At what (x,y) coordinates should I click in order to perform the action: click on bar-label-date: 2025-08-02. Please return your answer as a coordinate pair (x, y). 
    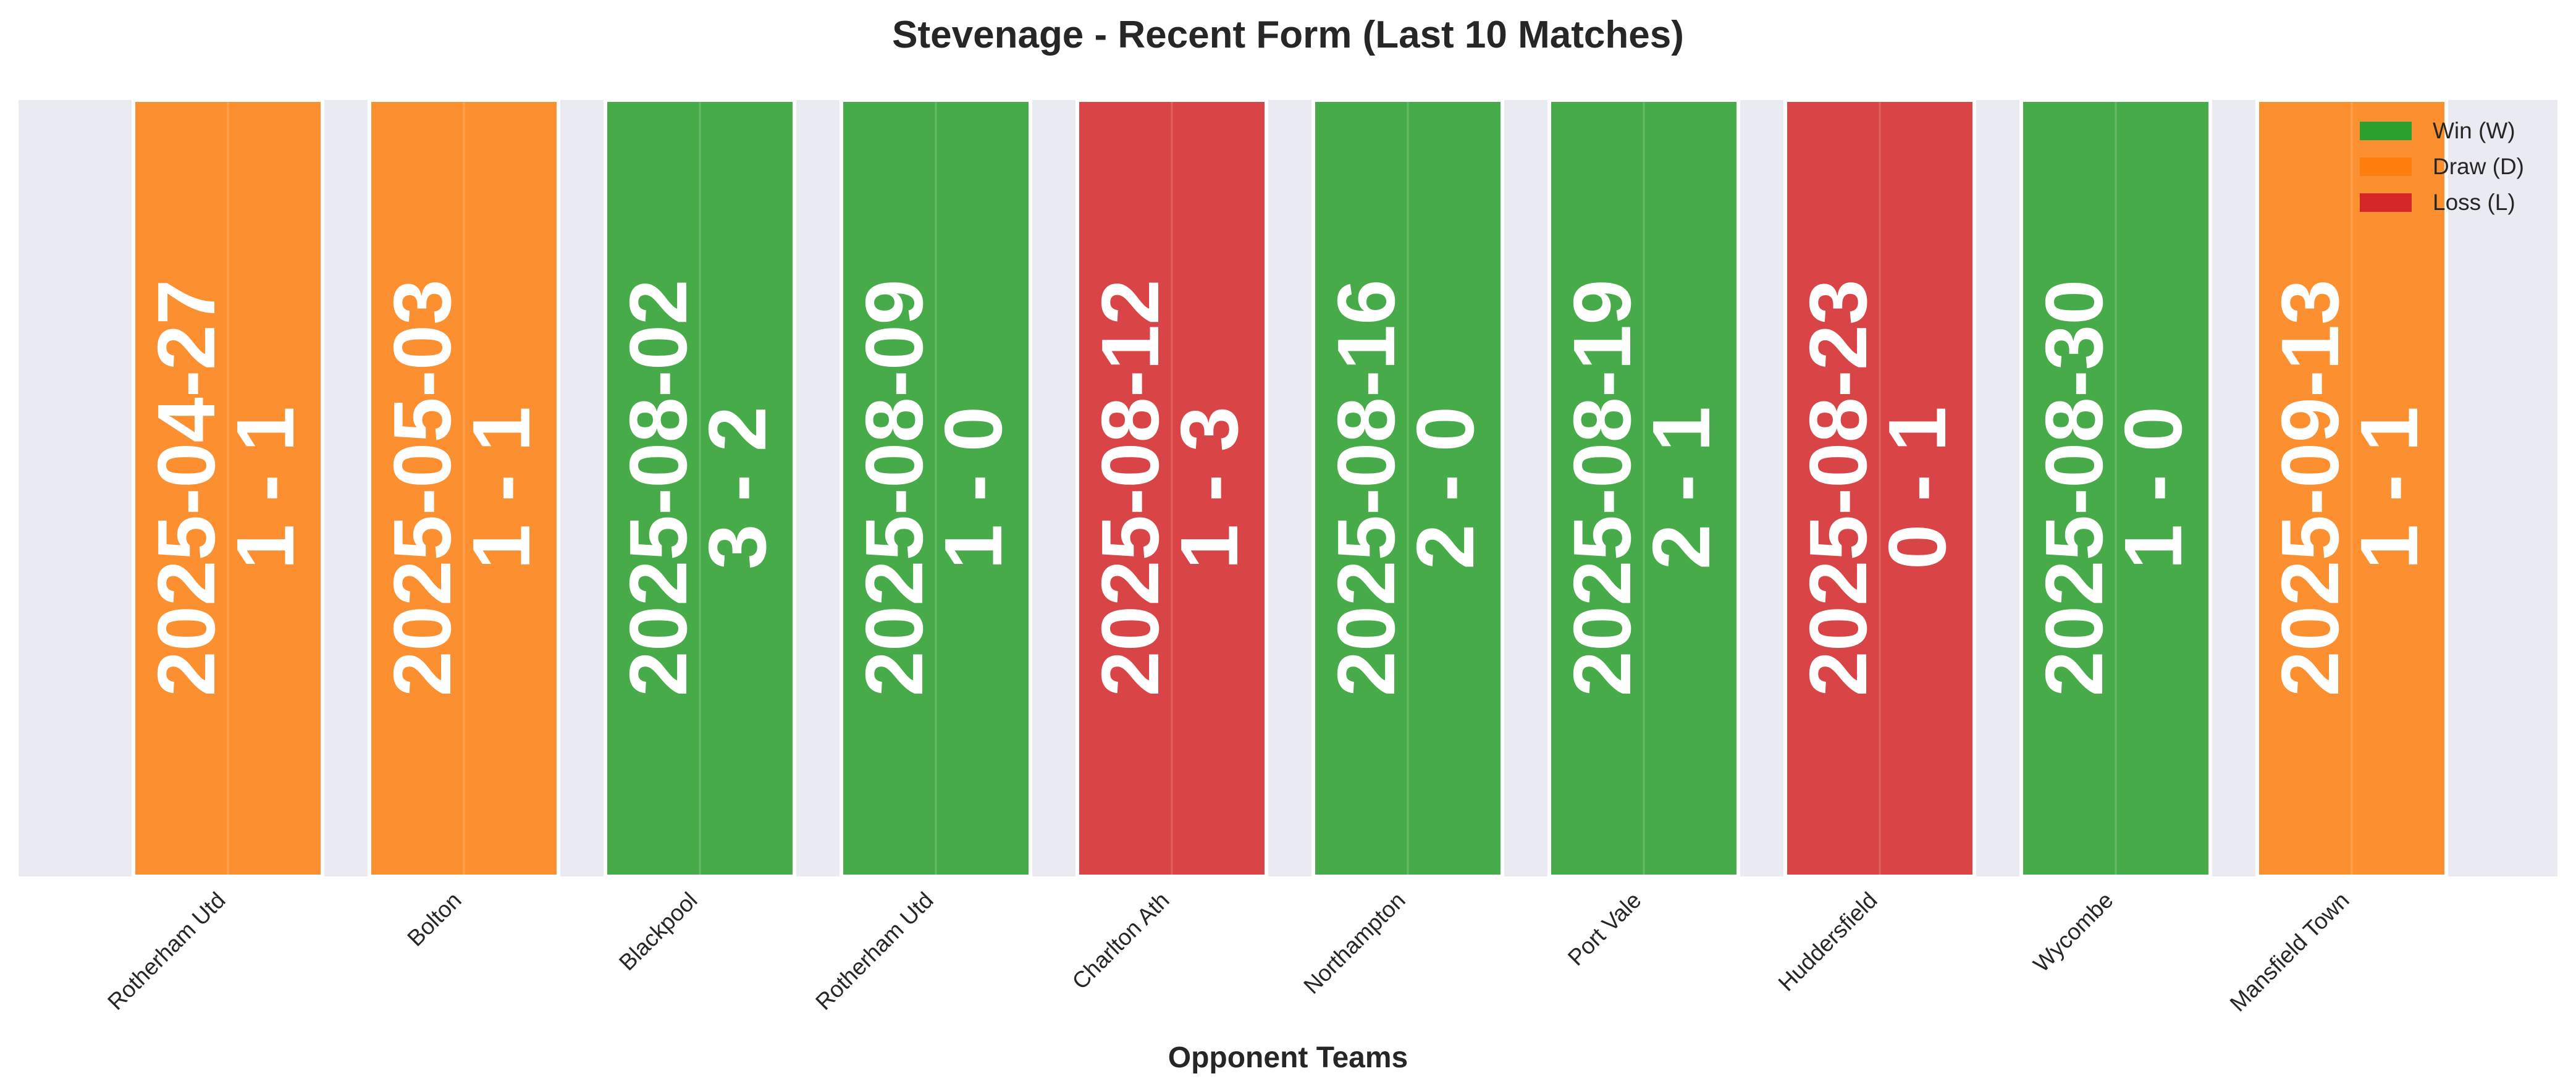
    Looking at the image, I should click on (658, 488).